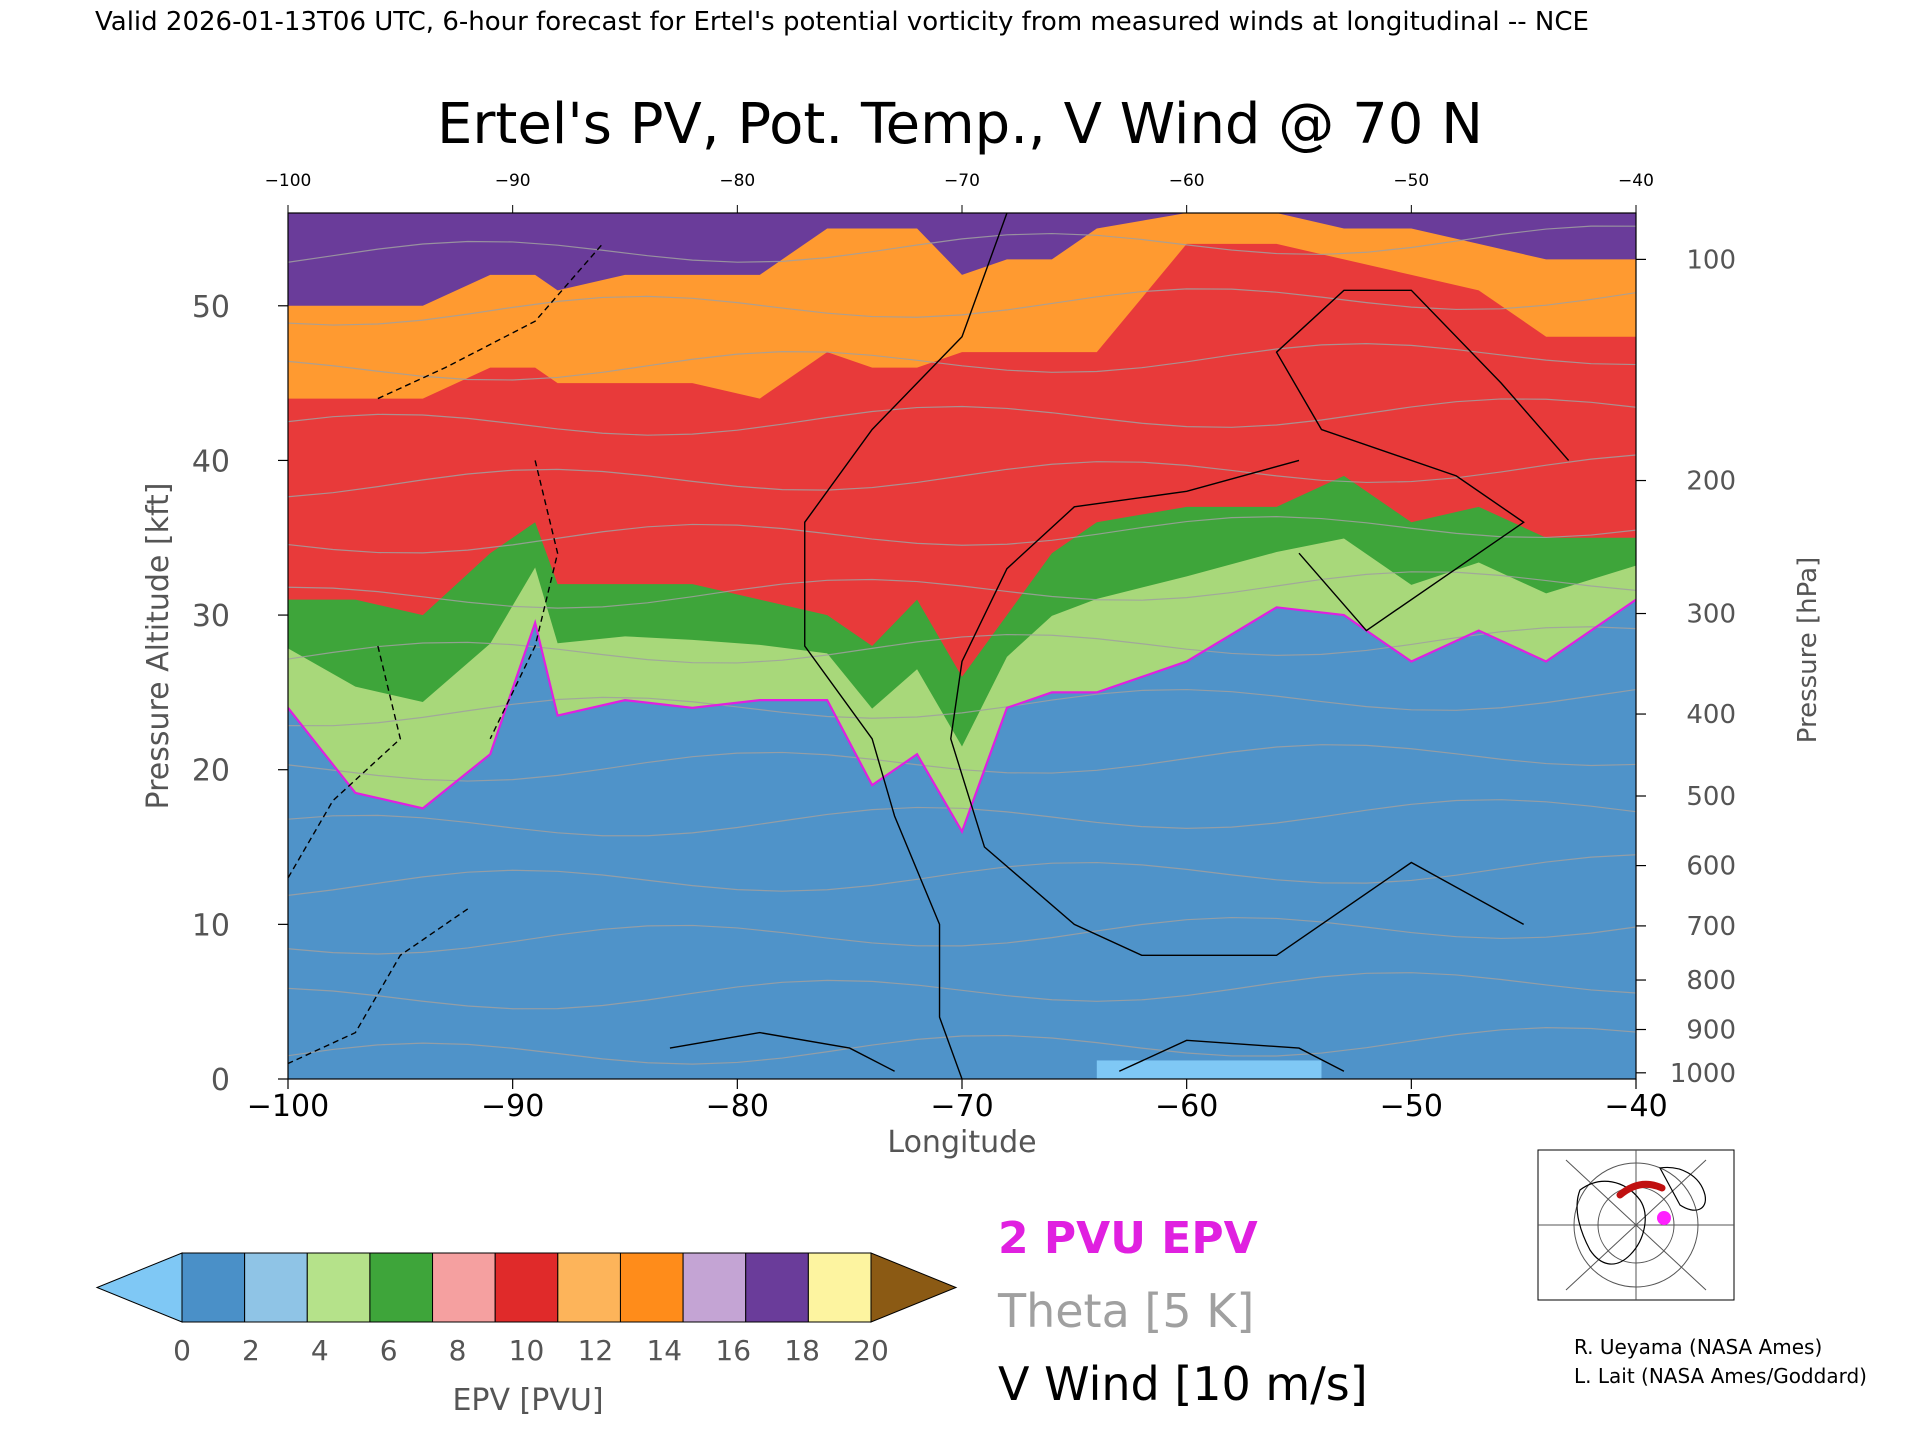  I want to click on top-tick-label: −50, so click(1411, 181).